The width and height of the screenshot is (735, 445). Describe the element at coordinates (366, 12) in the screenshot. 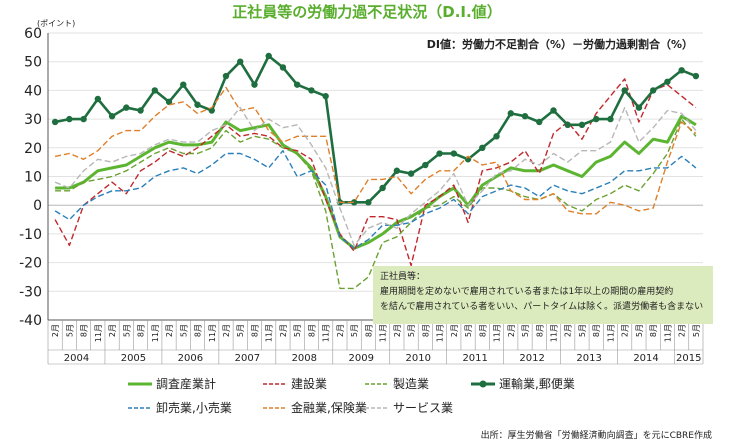

I see `chart-title: 正社員等の労働力過不足状況（D.I.値）` at that location.